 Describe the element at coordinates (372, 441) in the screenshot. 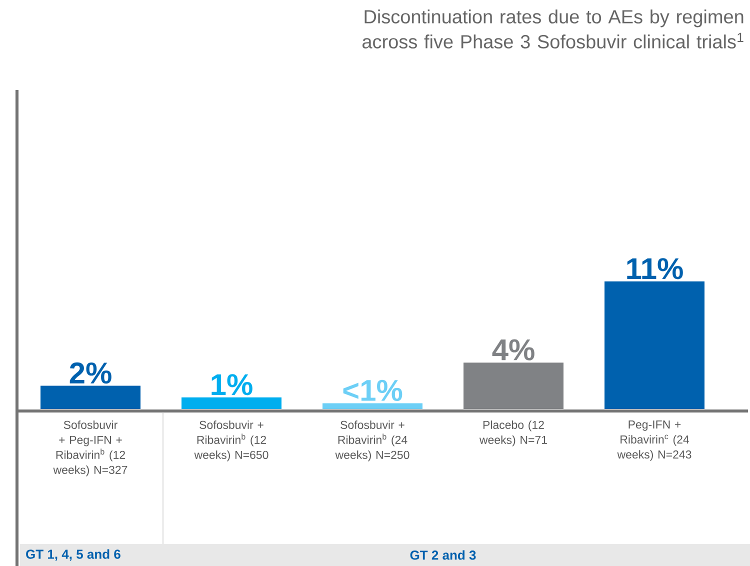

I see `x-tick-label: Sofosbuvir + Ribavirin$^{b}$ (24 weeks) N=250` at that location.